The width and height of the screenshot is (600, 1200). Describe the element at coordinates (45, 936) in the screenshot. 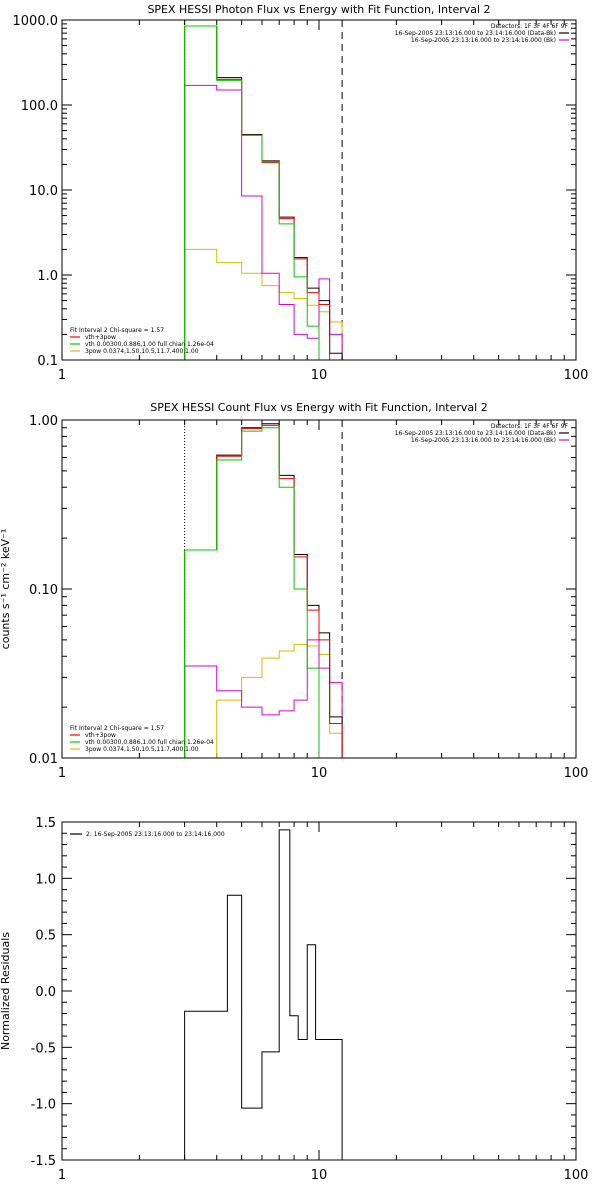

I see `y-tick-label: 0.5` at that location.